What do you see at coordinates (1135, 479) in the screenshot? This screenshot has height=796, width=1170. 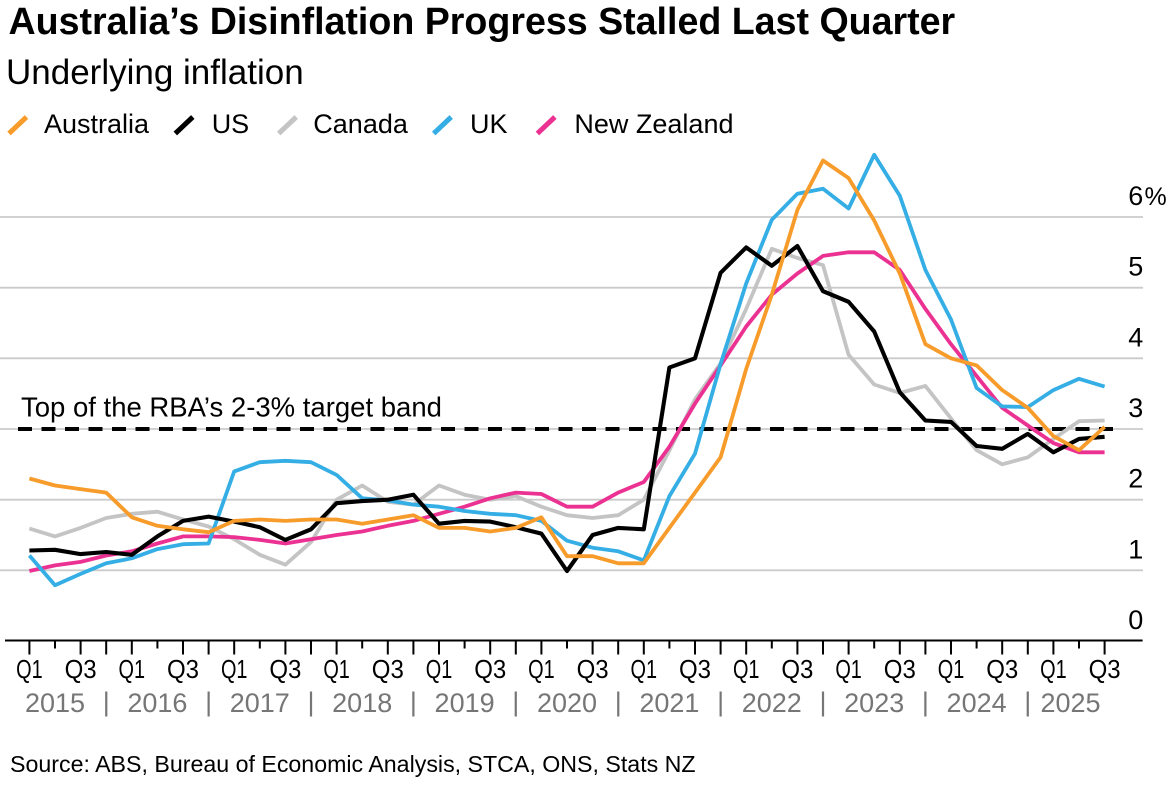 I see `svg-text: 2` at bounding box center [1135, 479].